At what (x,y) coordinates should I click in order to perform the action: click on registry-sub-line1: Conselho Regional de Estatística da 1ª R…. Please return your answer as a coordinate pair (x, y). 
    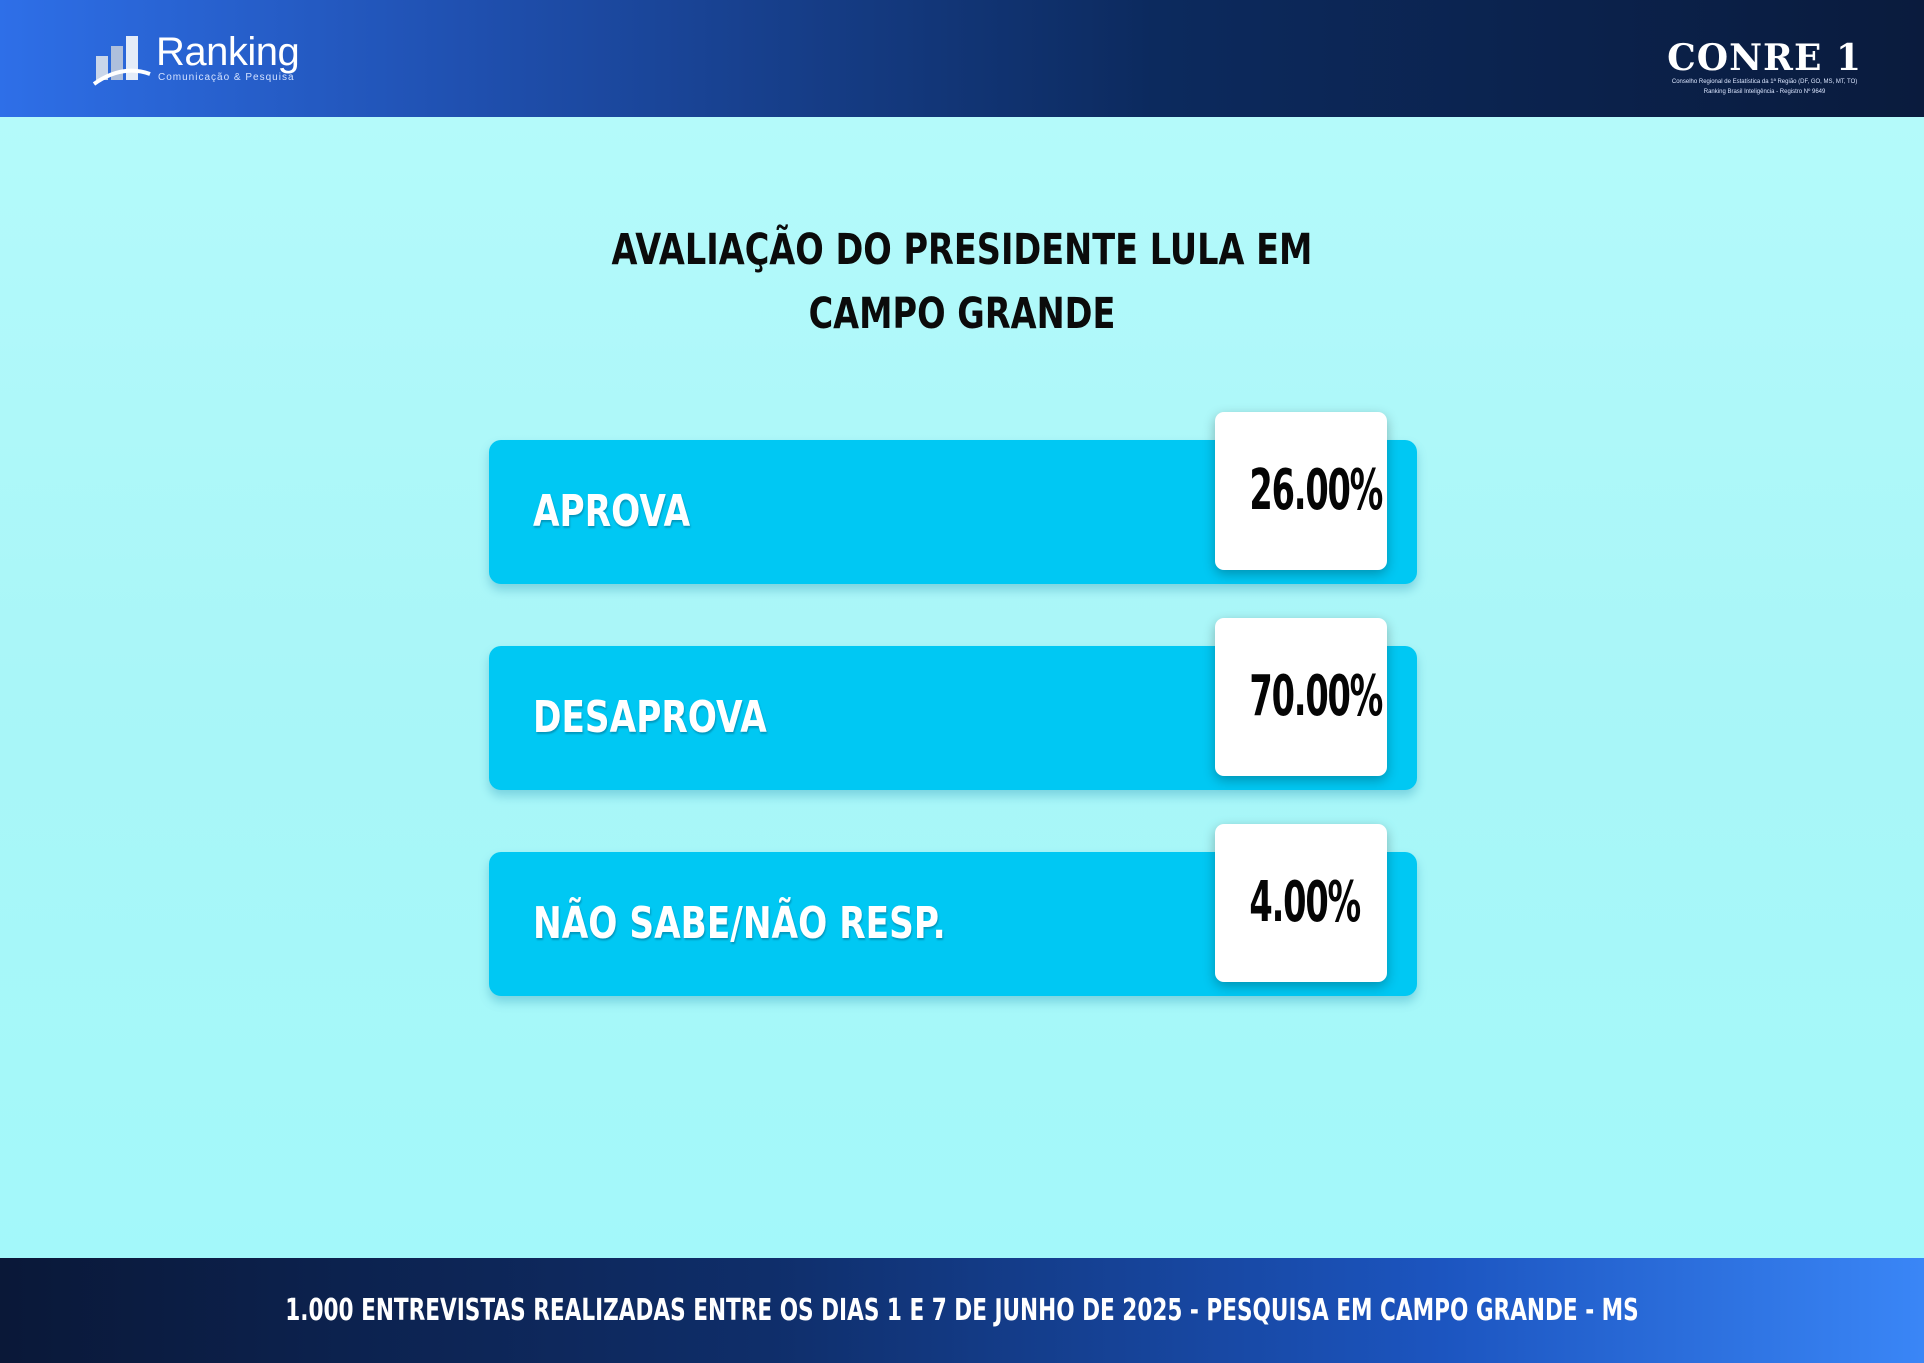
    Looking at the image, I should click on (1764, 82).